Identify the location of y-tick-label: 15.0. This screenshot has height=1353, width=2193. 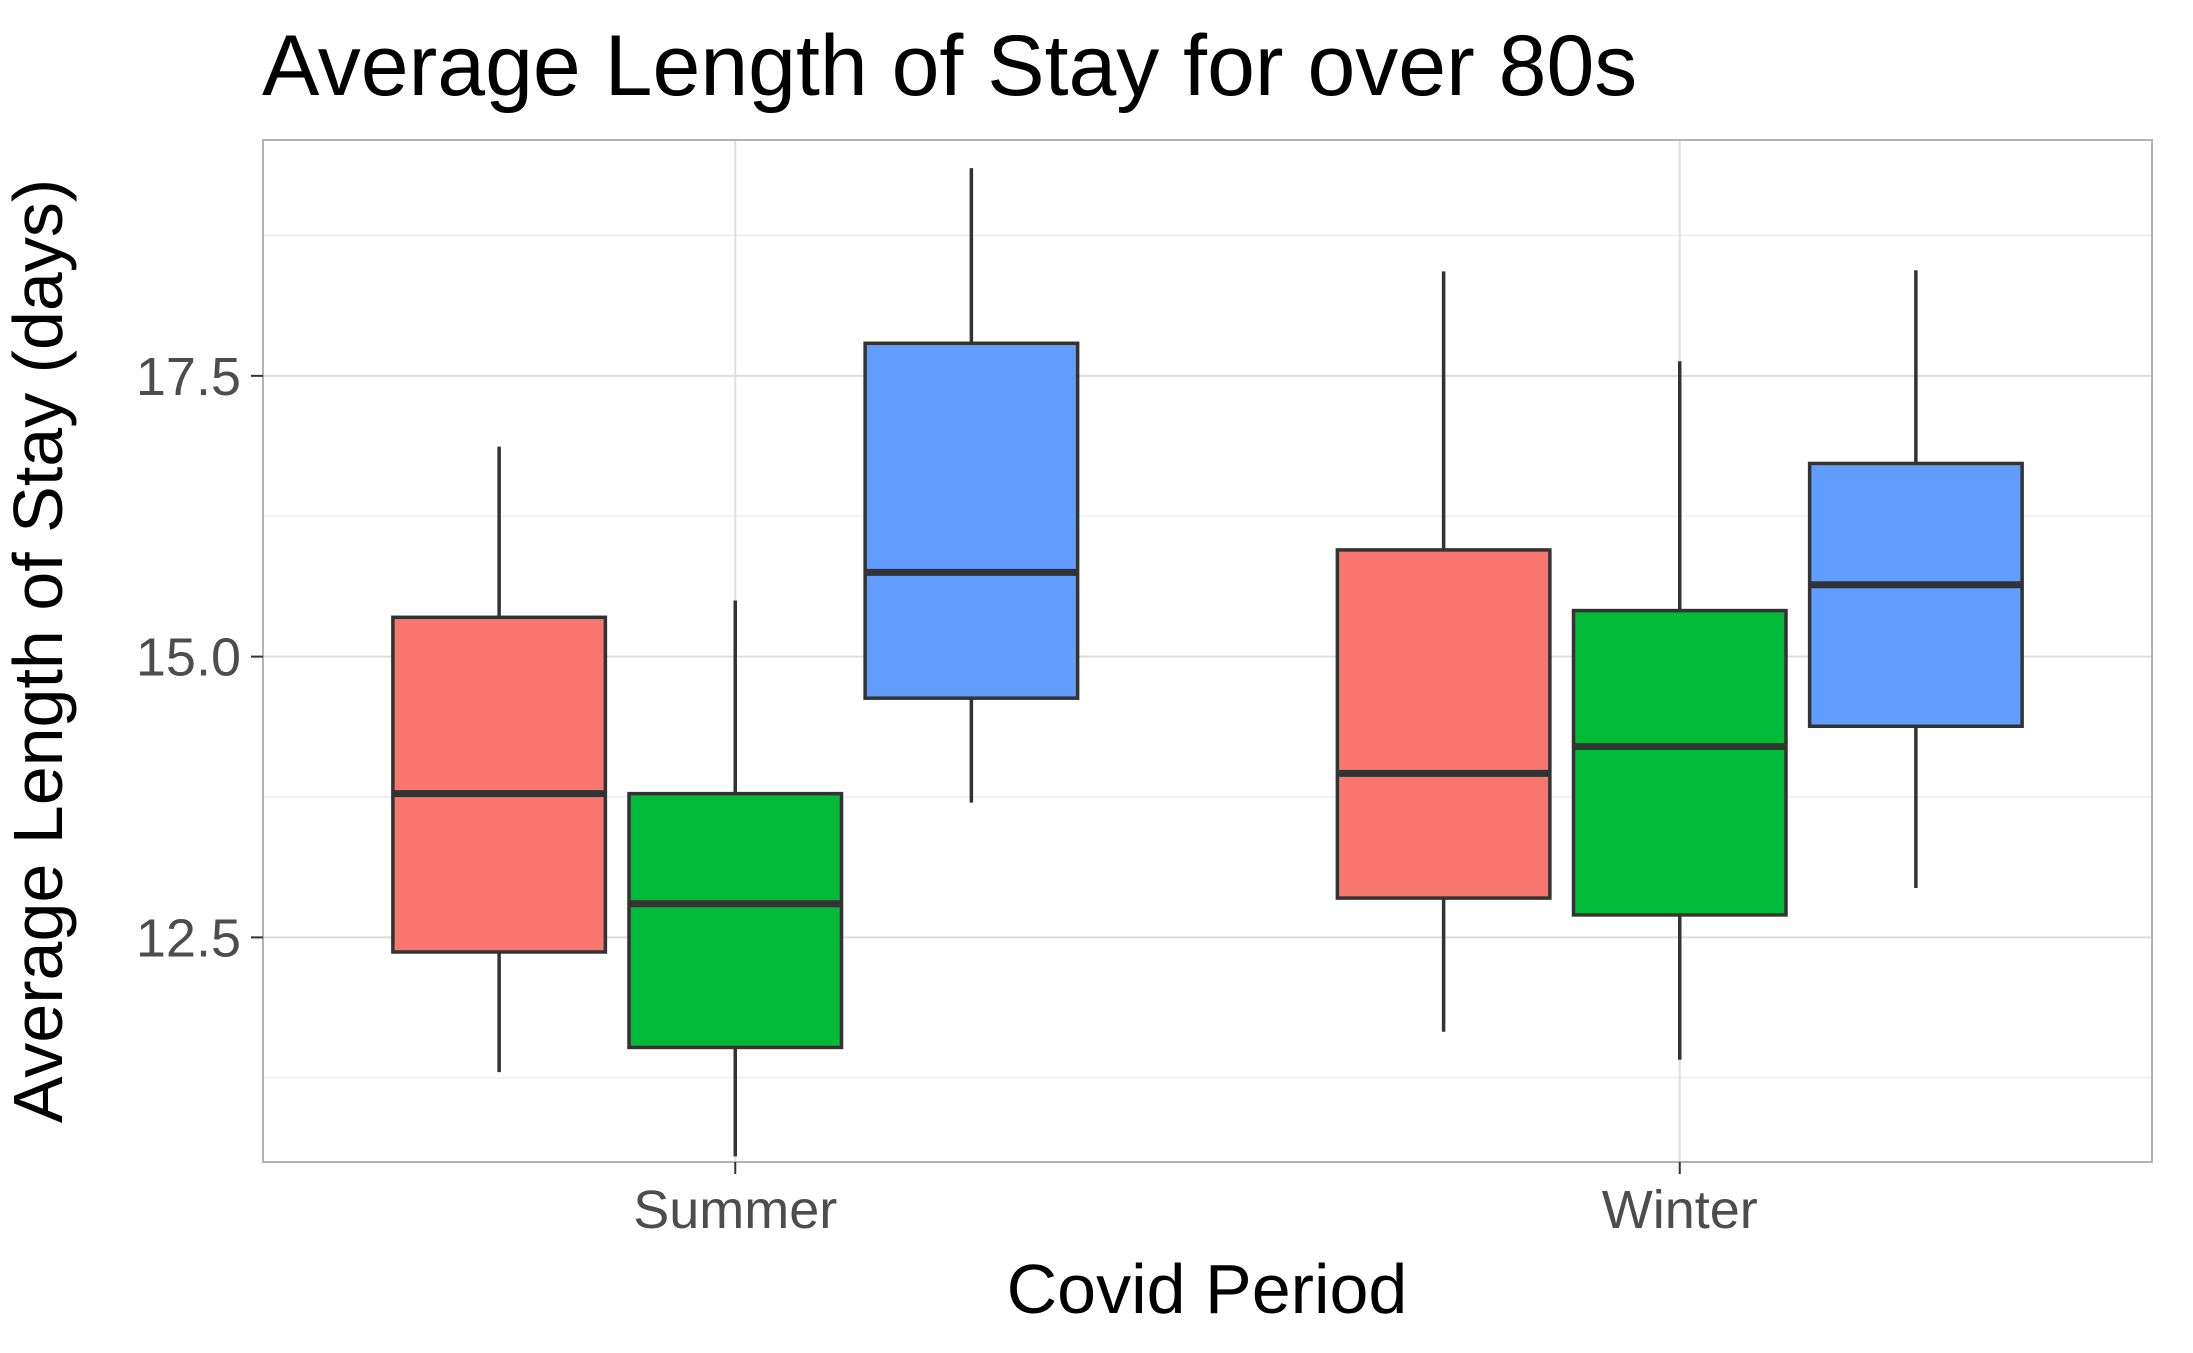
(188, 658).